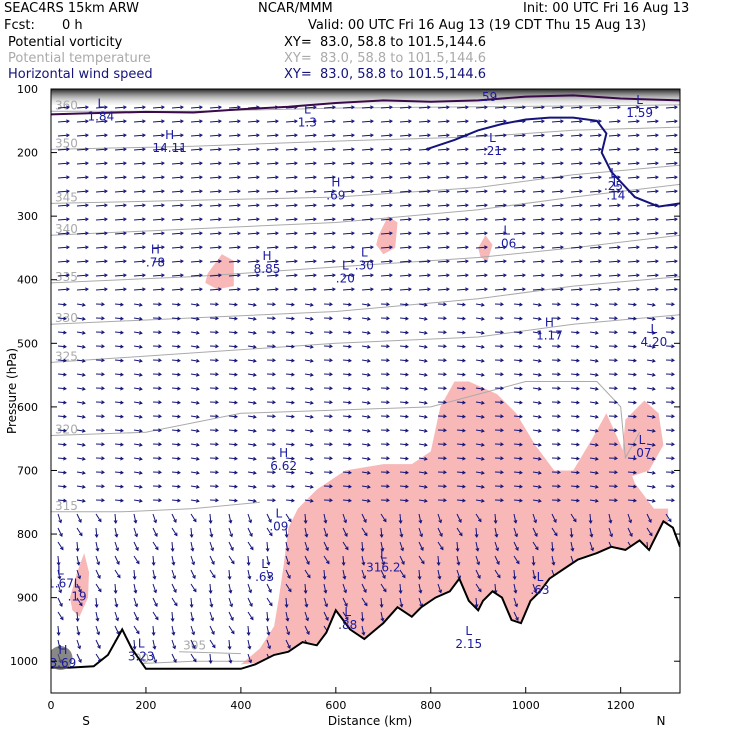 The height and width of the screenshot is (740, 740). Describe the element at coordinates (72, 25) in the screenshot. I see `fcst-value: 0 h` at that location.